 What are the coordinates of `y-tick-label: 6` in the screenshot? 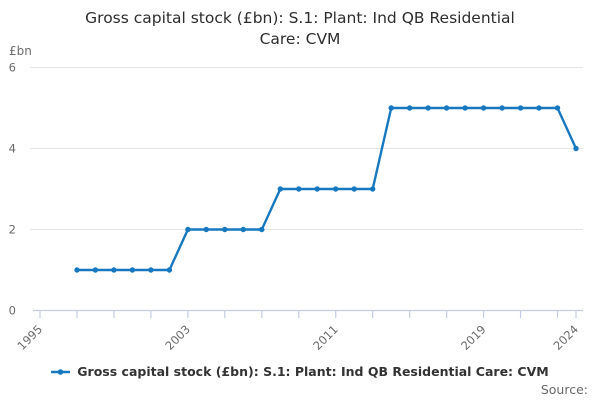 It's located at (12, 68).